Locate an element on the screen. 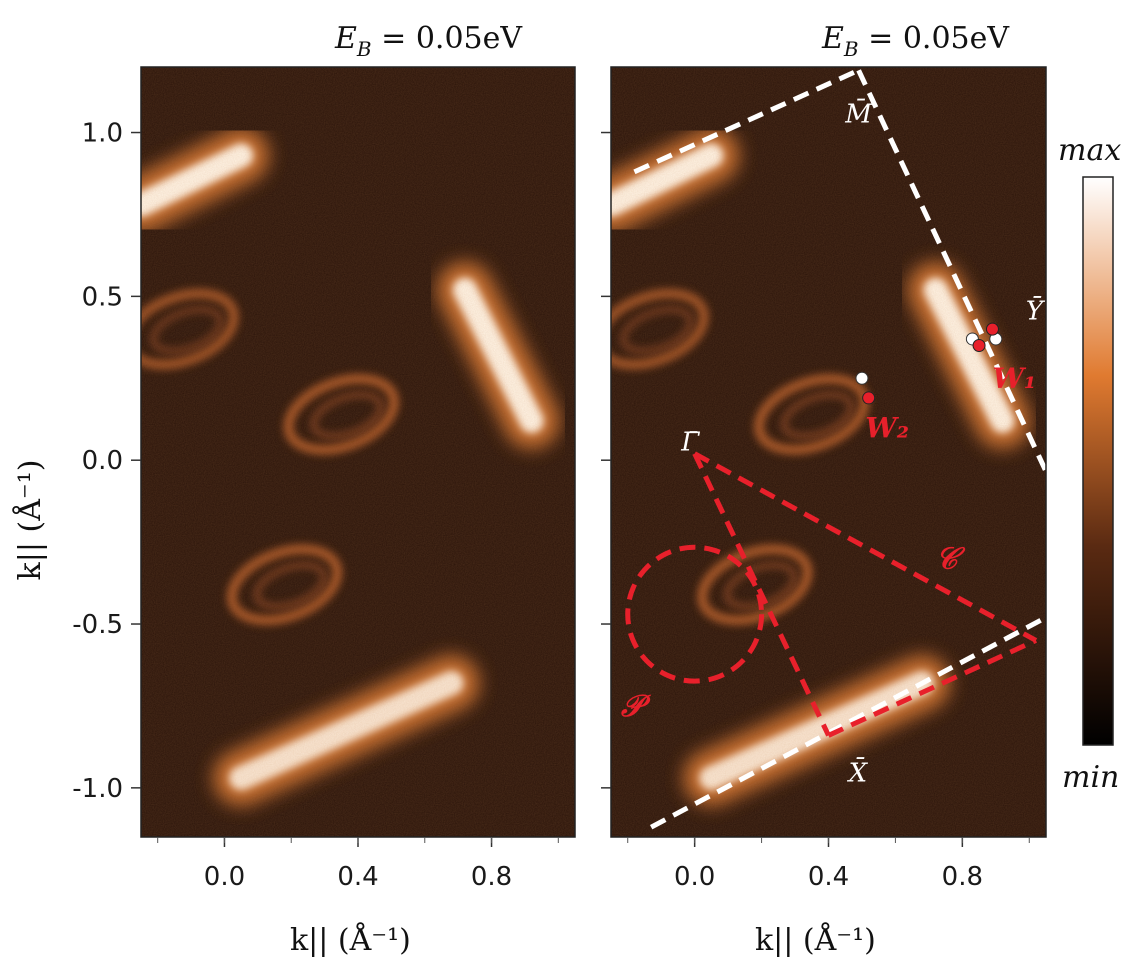  left-x-axis-label: k|| (Å⁻¹) is located at coordinates (350, 940).